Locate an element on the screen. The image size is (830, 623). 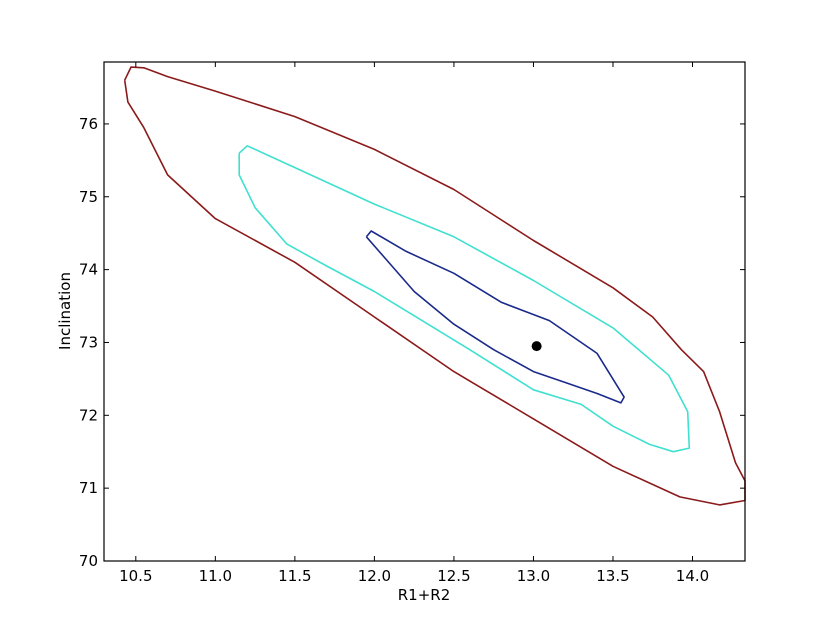
x-tick-label: 13.5 is located at coordinates (612, 576).